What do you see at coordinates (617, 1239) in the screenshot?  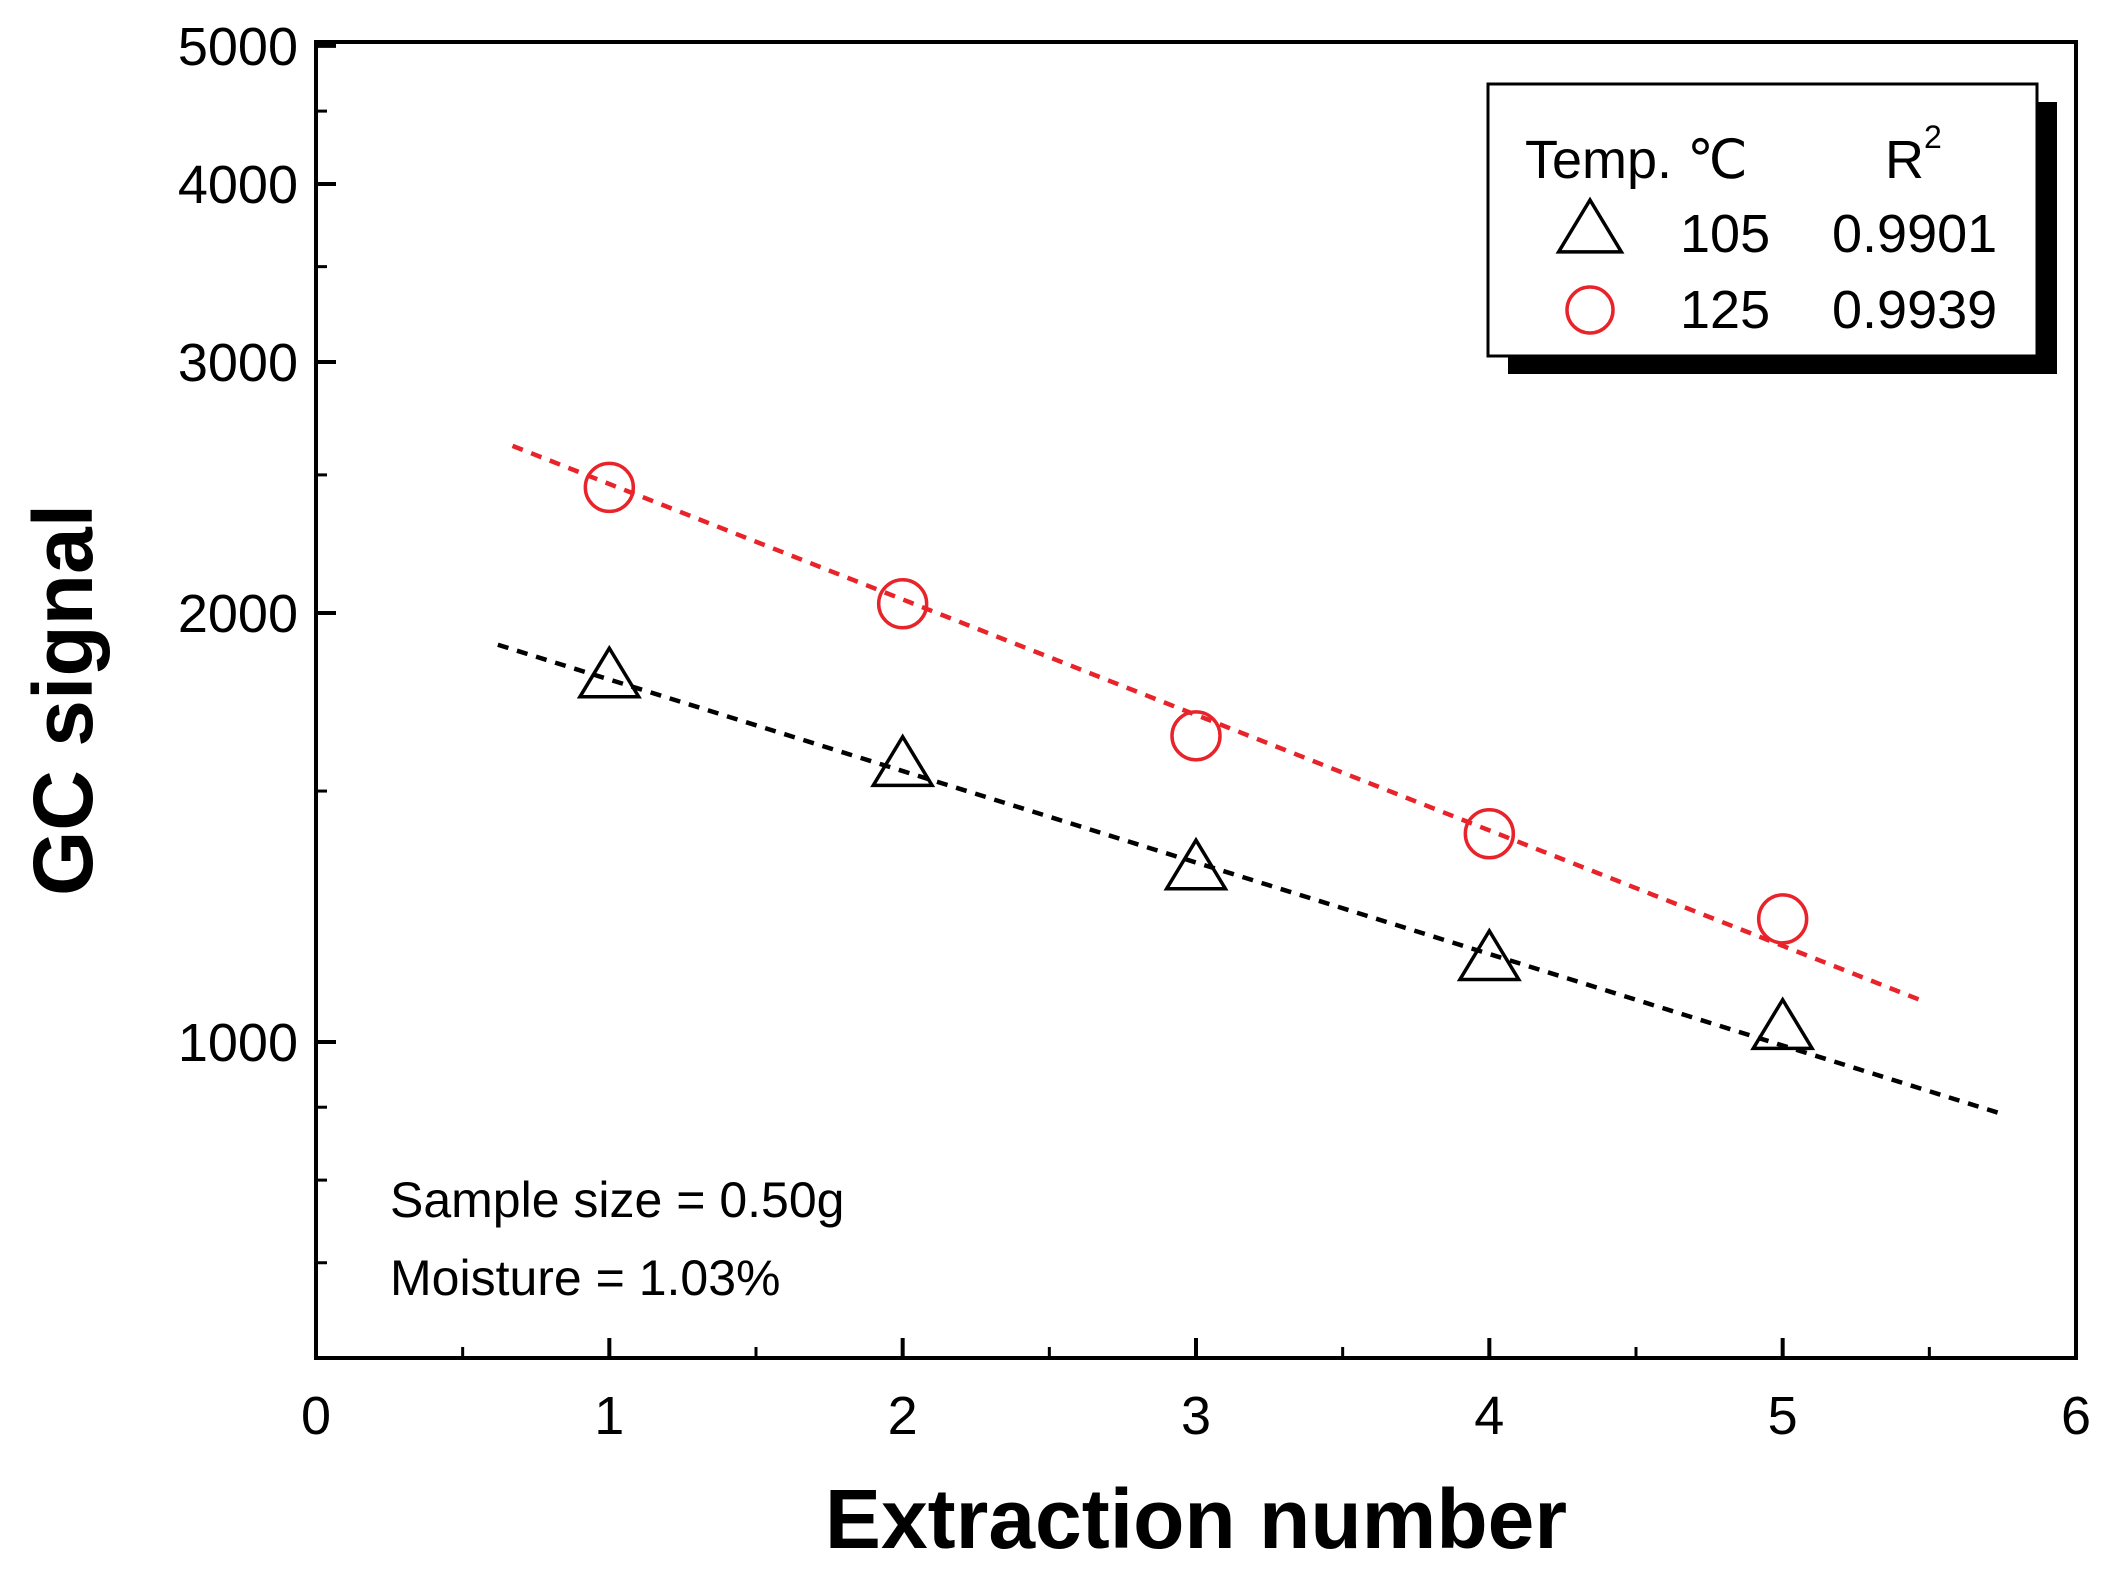 I see `annotations: Sample size = 0.50g Moisture = 1.03%` at bounding box center [617, 1239].